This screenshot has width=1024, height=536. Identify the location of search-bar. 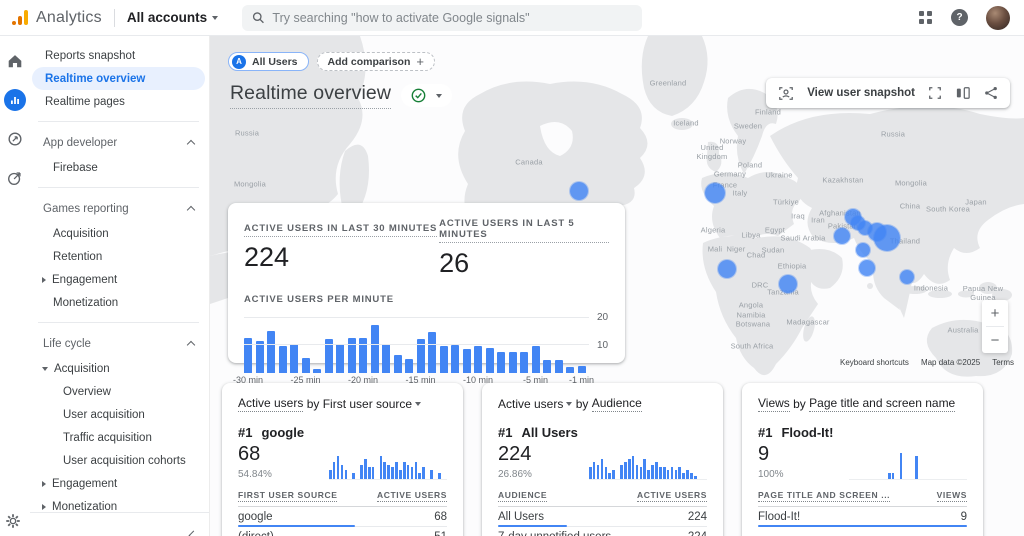
(442, 17).